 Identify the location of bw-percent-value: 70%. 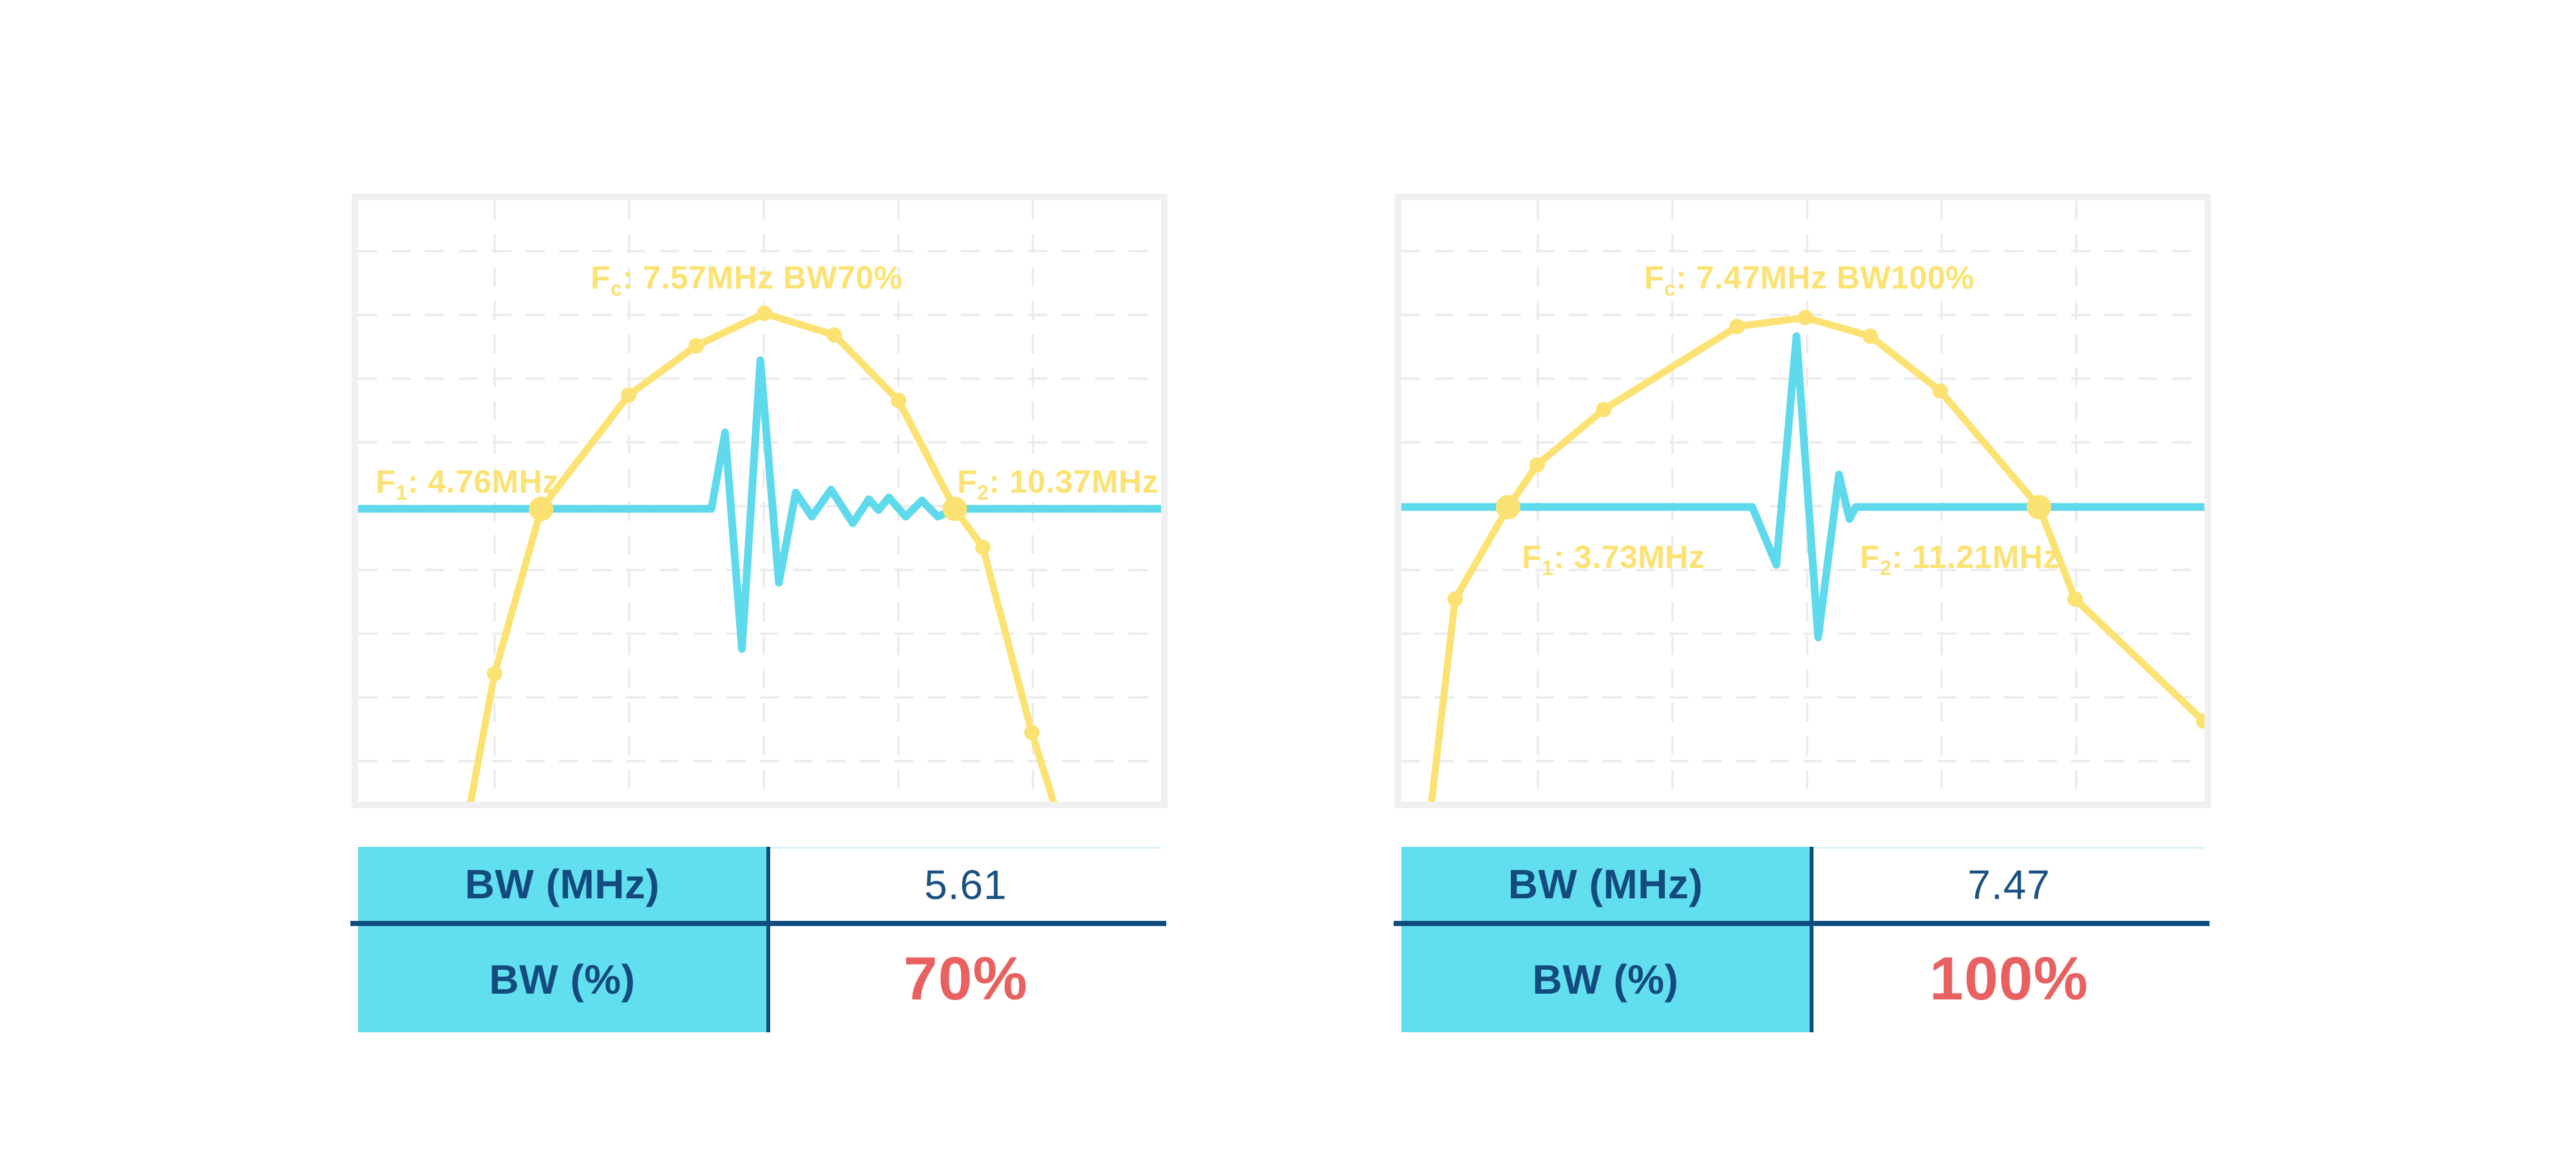
(966, 979).